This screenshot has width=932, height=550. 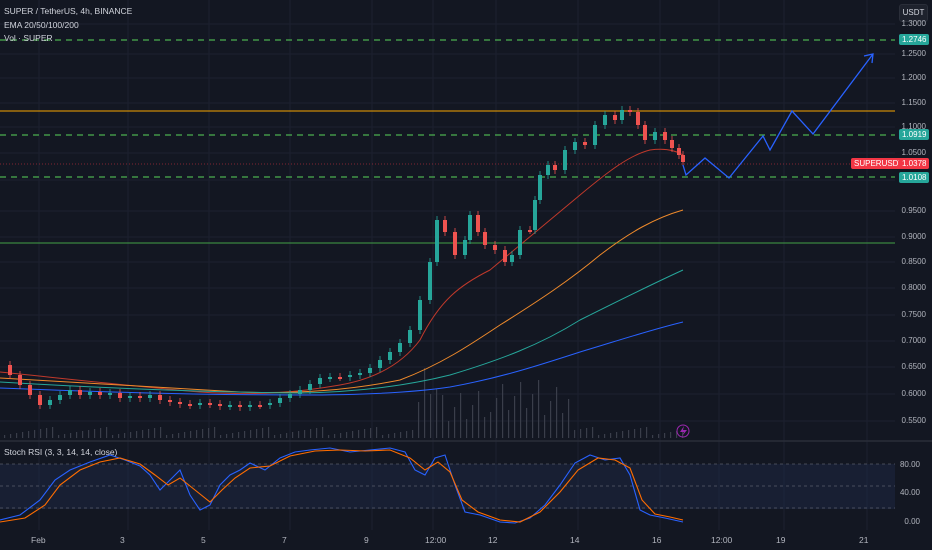 I want to click on time-axis-label: 12:00, so click(x=722, y=540).